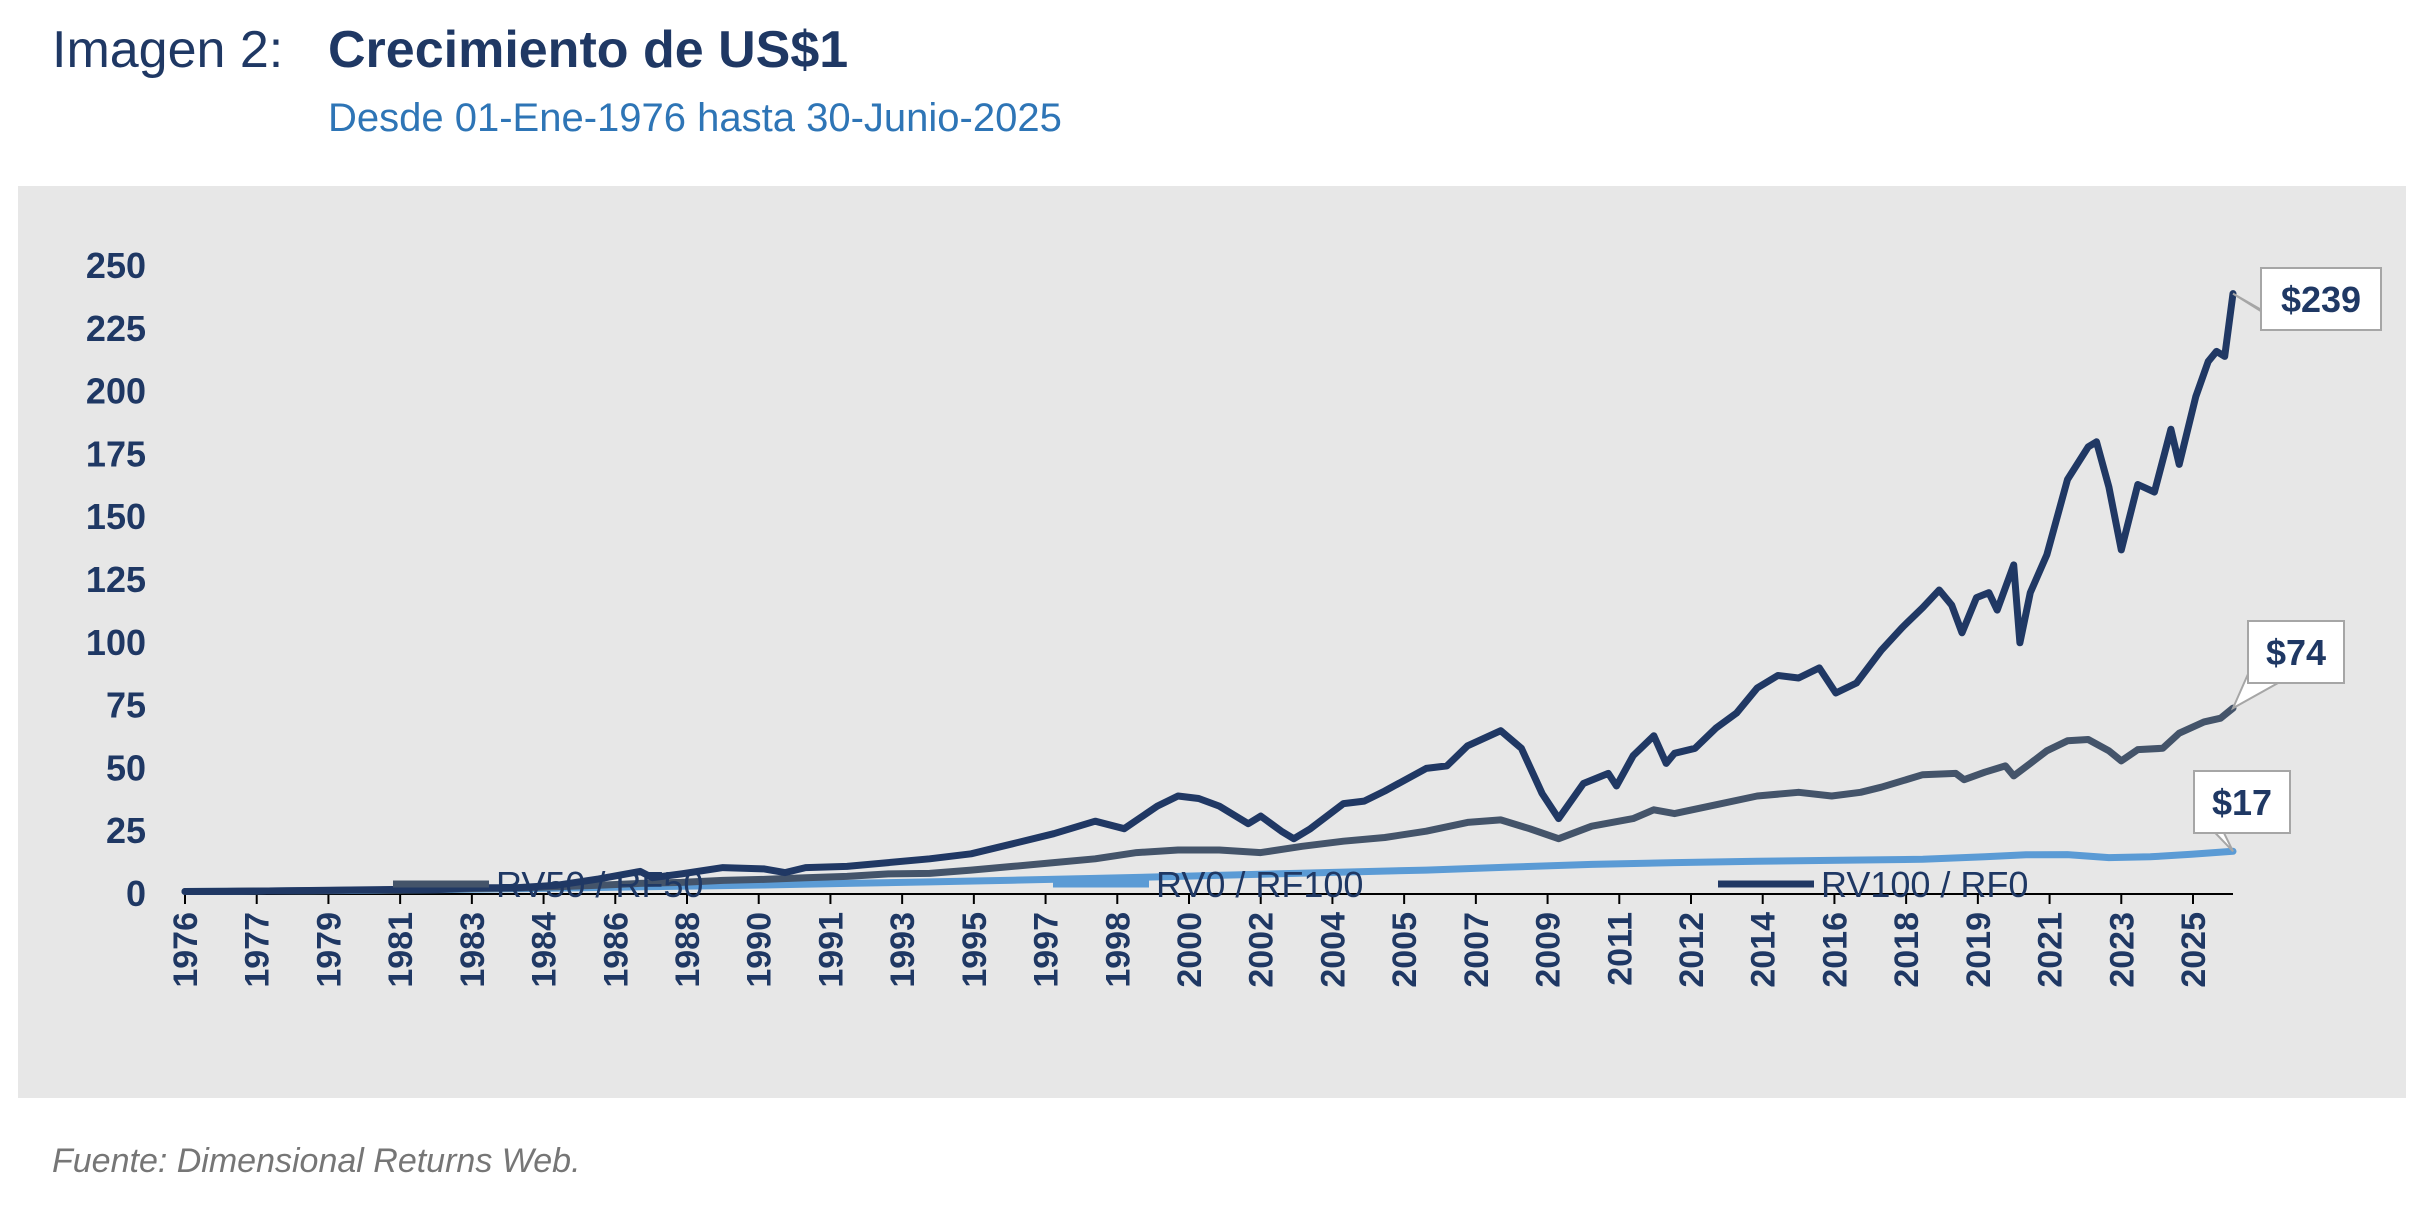 The height and width of the screenshot is (1216, 2423). Describe the element at coordinates (903, 950) in the screenshot. I see `x-tick-label: 1993` at that location.